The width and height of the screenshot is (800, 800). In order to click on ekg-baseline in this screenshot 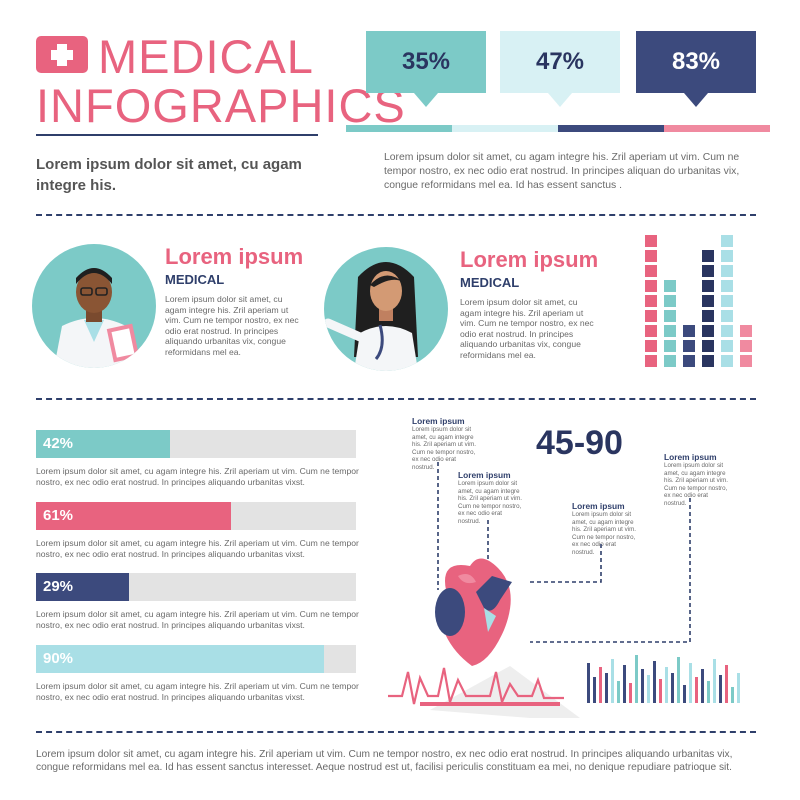, I will do `click(490, 704)`.